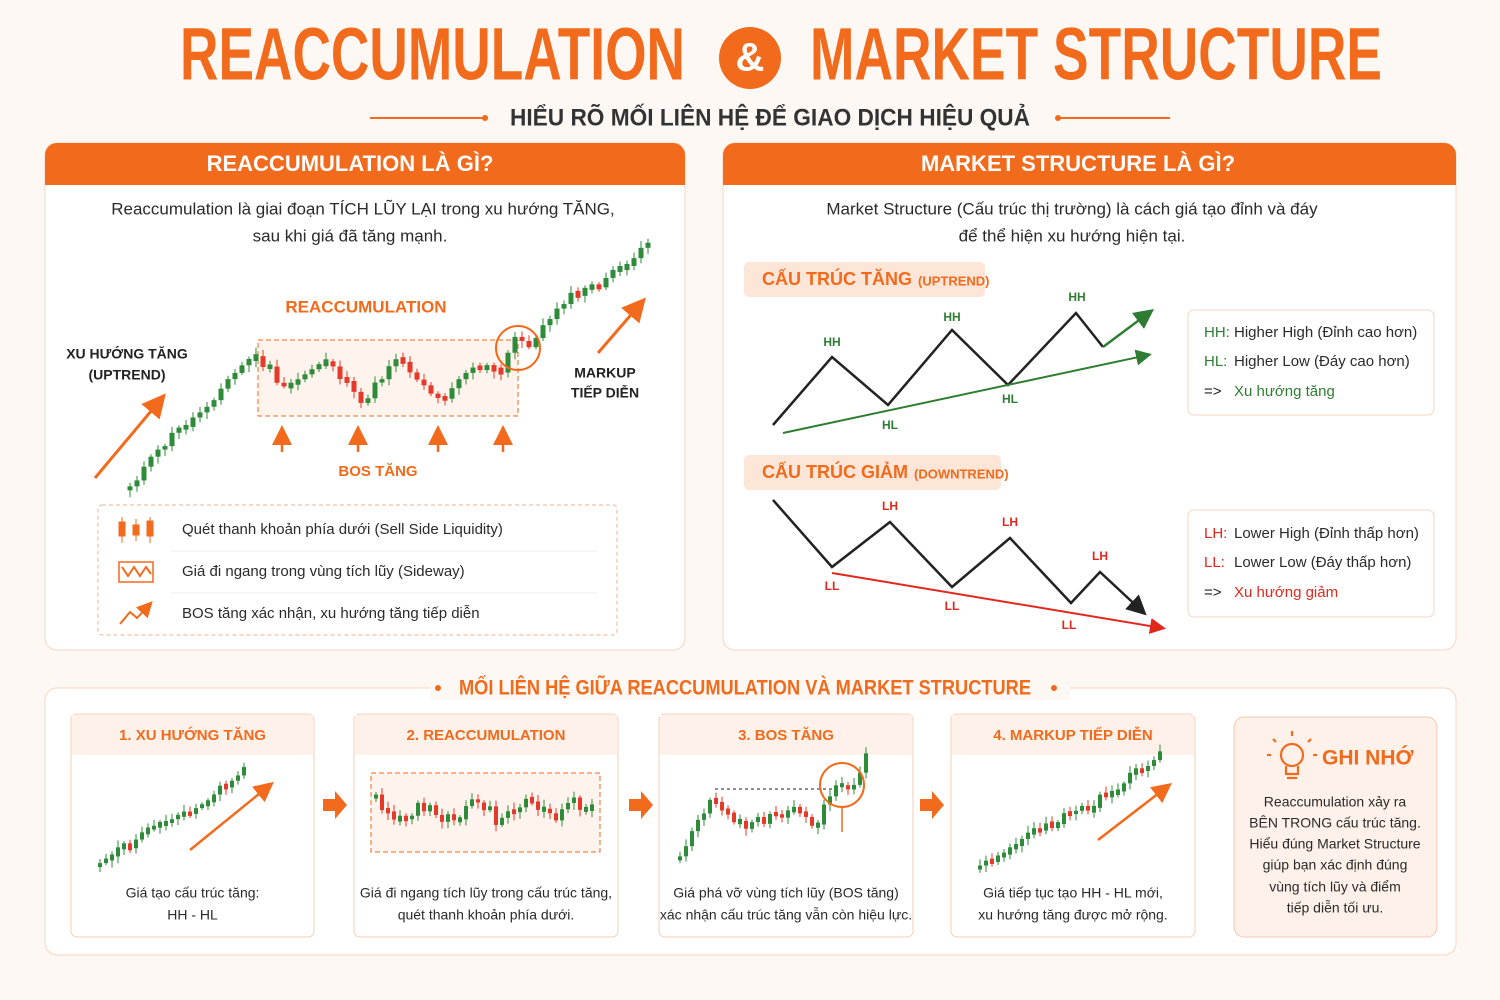 The height and width of the screenshot is (1000, 1500). Describe the element at coordinates (1072, 235) in the screenshot. I see `right-description: để thể hiện xu hướng hiện tại.` at that location.